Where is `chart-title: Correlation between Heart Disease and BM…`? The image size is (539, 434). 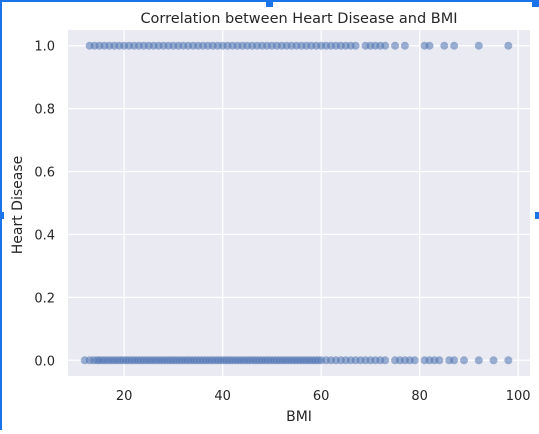 chart-title: Correlation between Heart Disease and BM… is located at coordinates (298, 19).